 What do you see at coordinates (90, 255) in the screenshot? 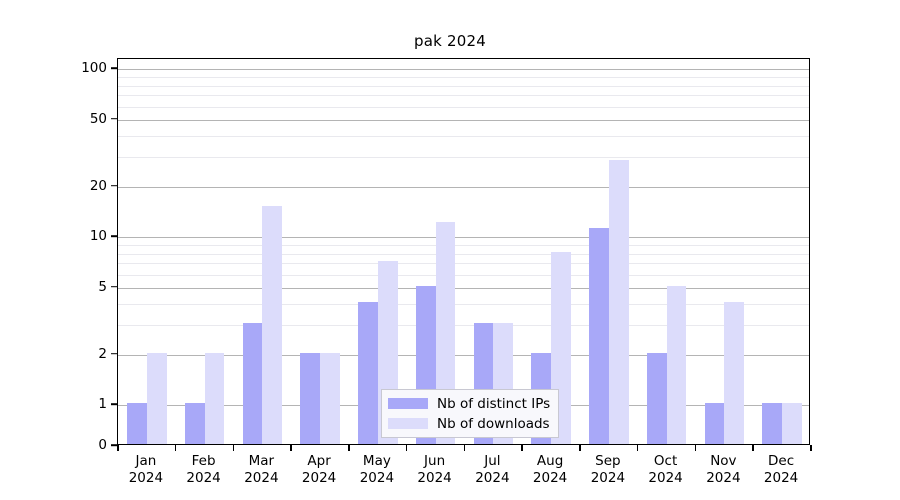
I see `y-axis: 0 1 2 5 10 20 50 100` at bounding box center [90, 255].